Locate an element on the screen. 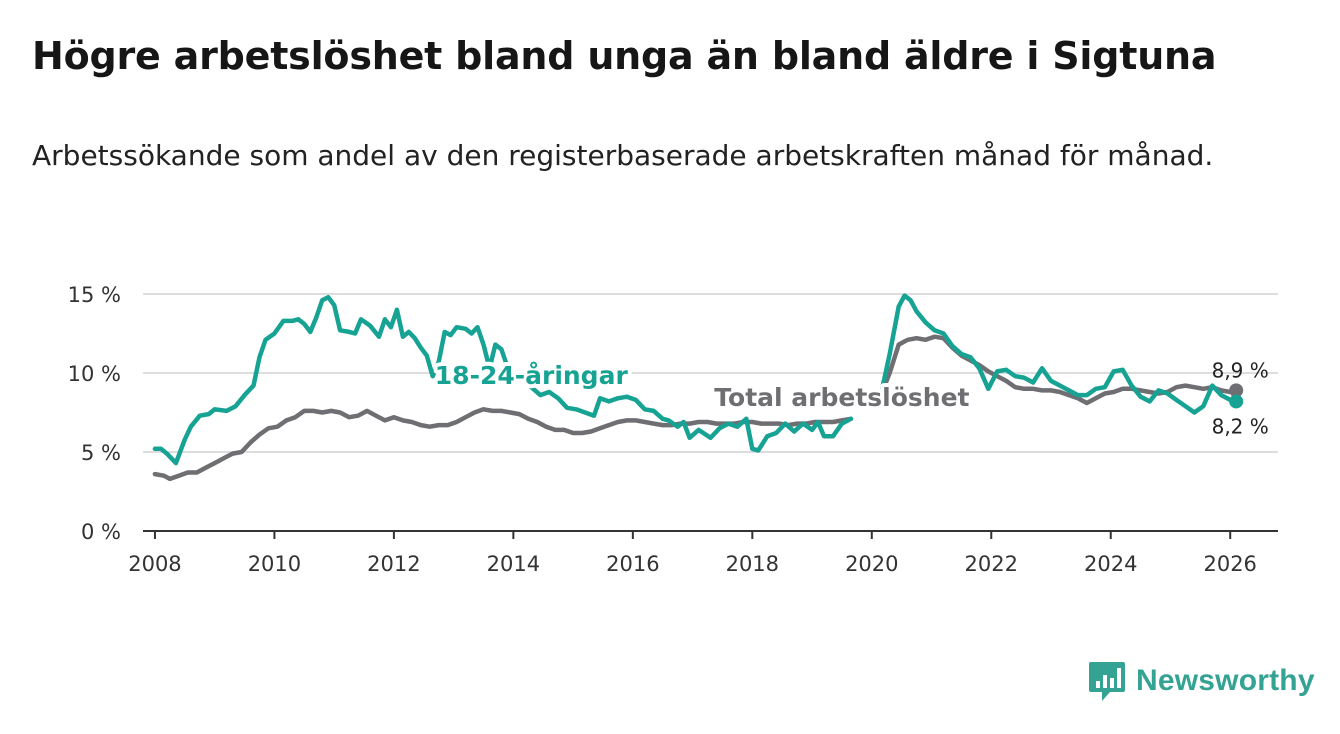 Image resolution: width=1340 pixels, height=734 pixels. y-tick-label: 5 % is located at coordinates (101, 453).